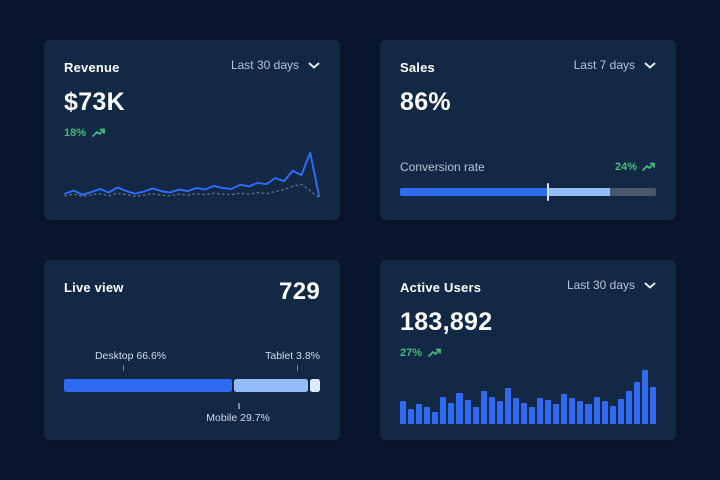 Image resolution: width=720 pixels, height=480 pixels. I want to click on active-users-range-dropdown: Last 30 days, so click(611, 285).